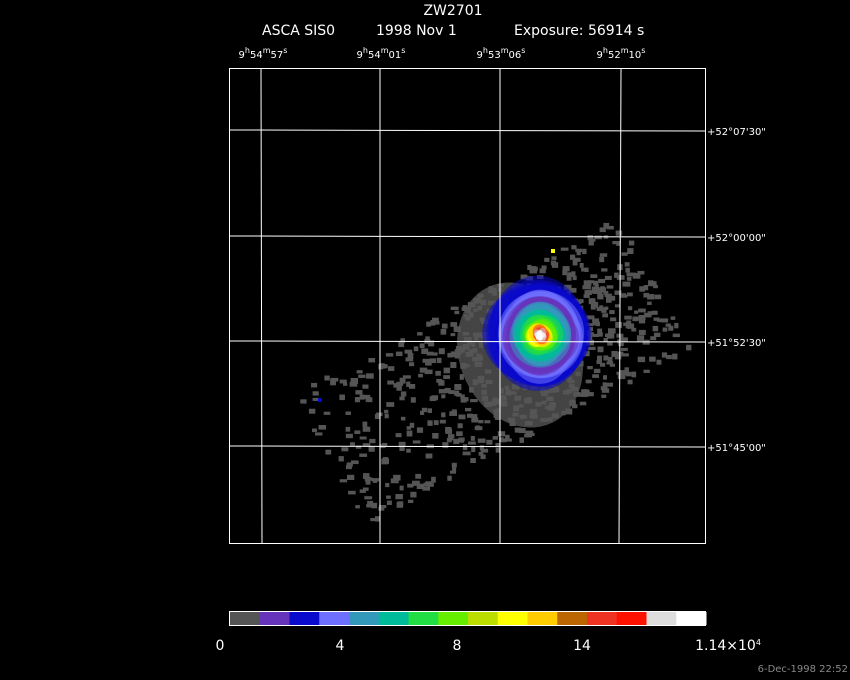 The image size is (850, 680). I want to click on colorbar-label: 4, so click(340, 646).